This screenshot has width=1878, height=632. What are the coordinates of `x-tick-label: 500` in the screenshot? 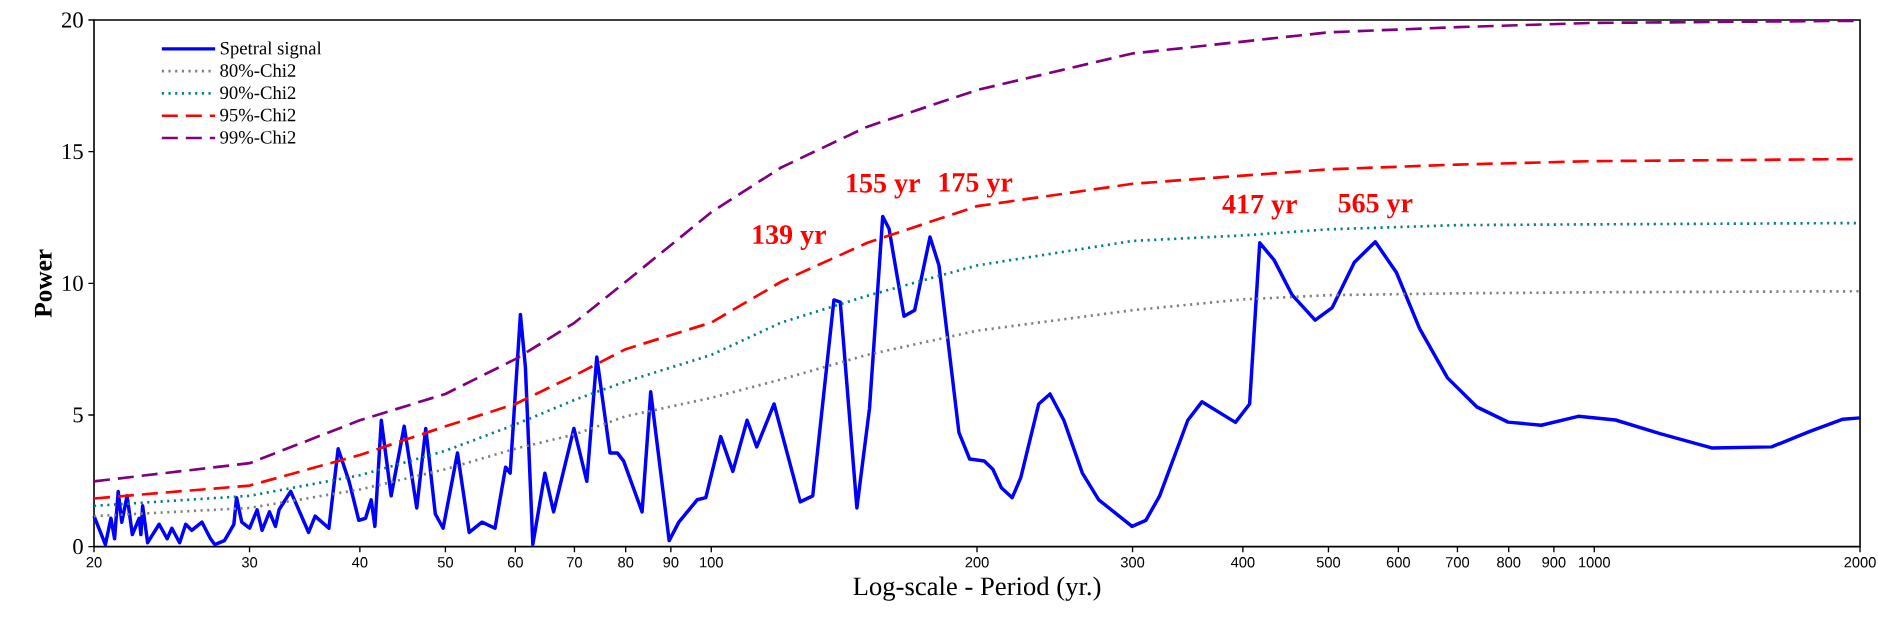 It's located at (1328, 562).